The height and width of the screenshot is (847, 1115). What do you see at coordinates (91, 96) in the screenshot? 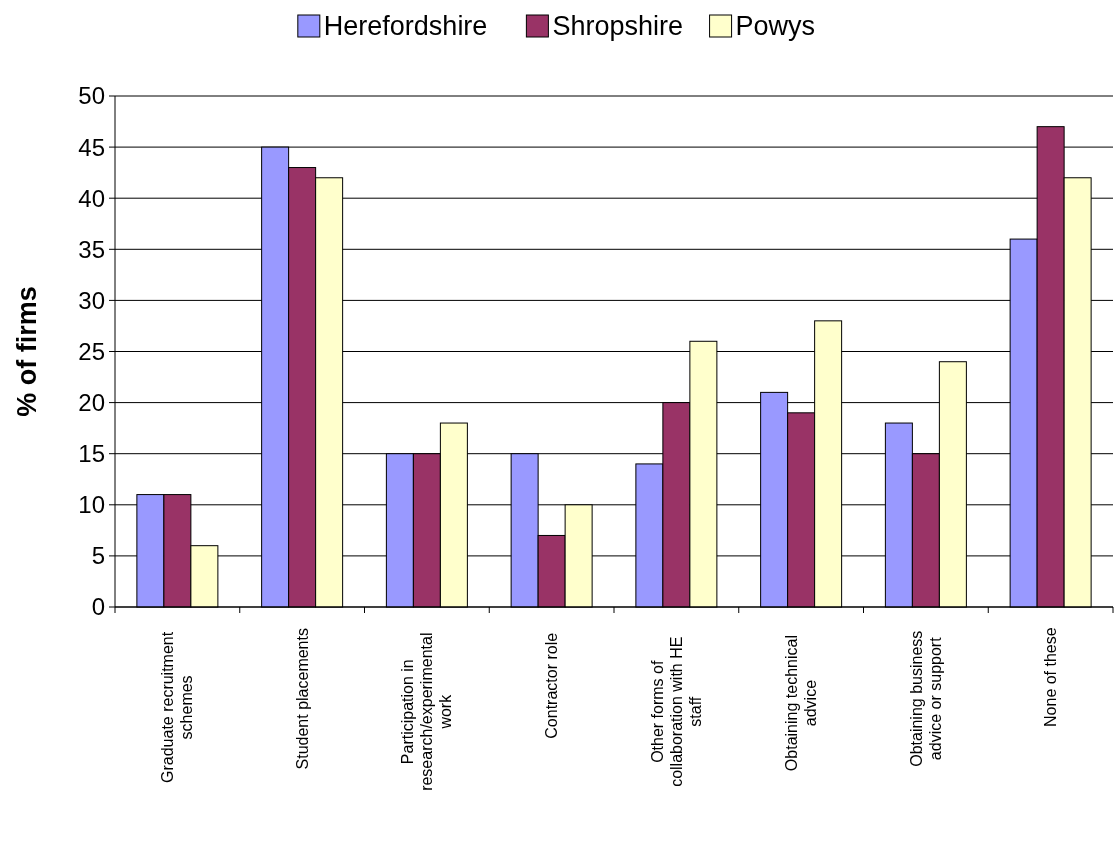
I see `y-tick-label: 50` at bounding box center [91, 96].